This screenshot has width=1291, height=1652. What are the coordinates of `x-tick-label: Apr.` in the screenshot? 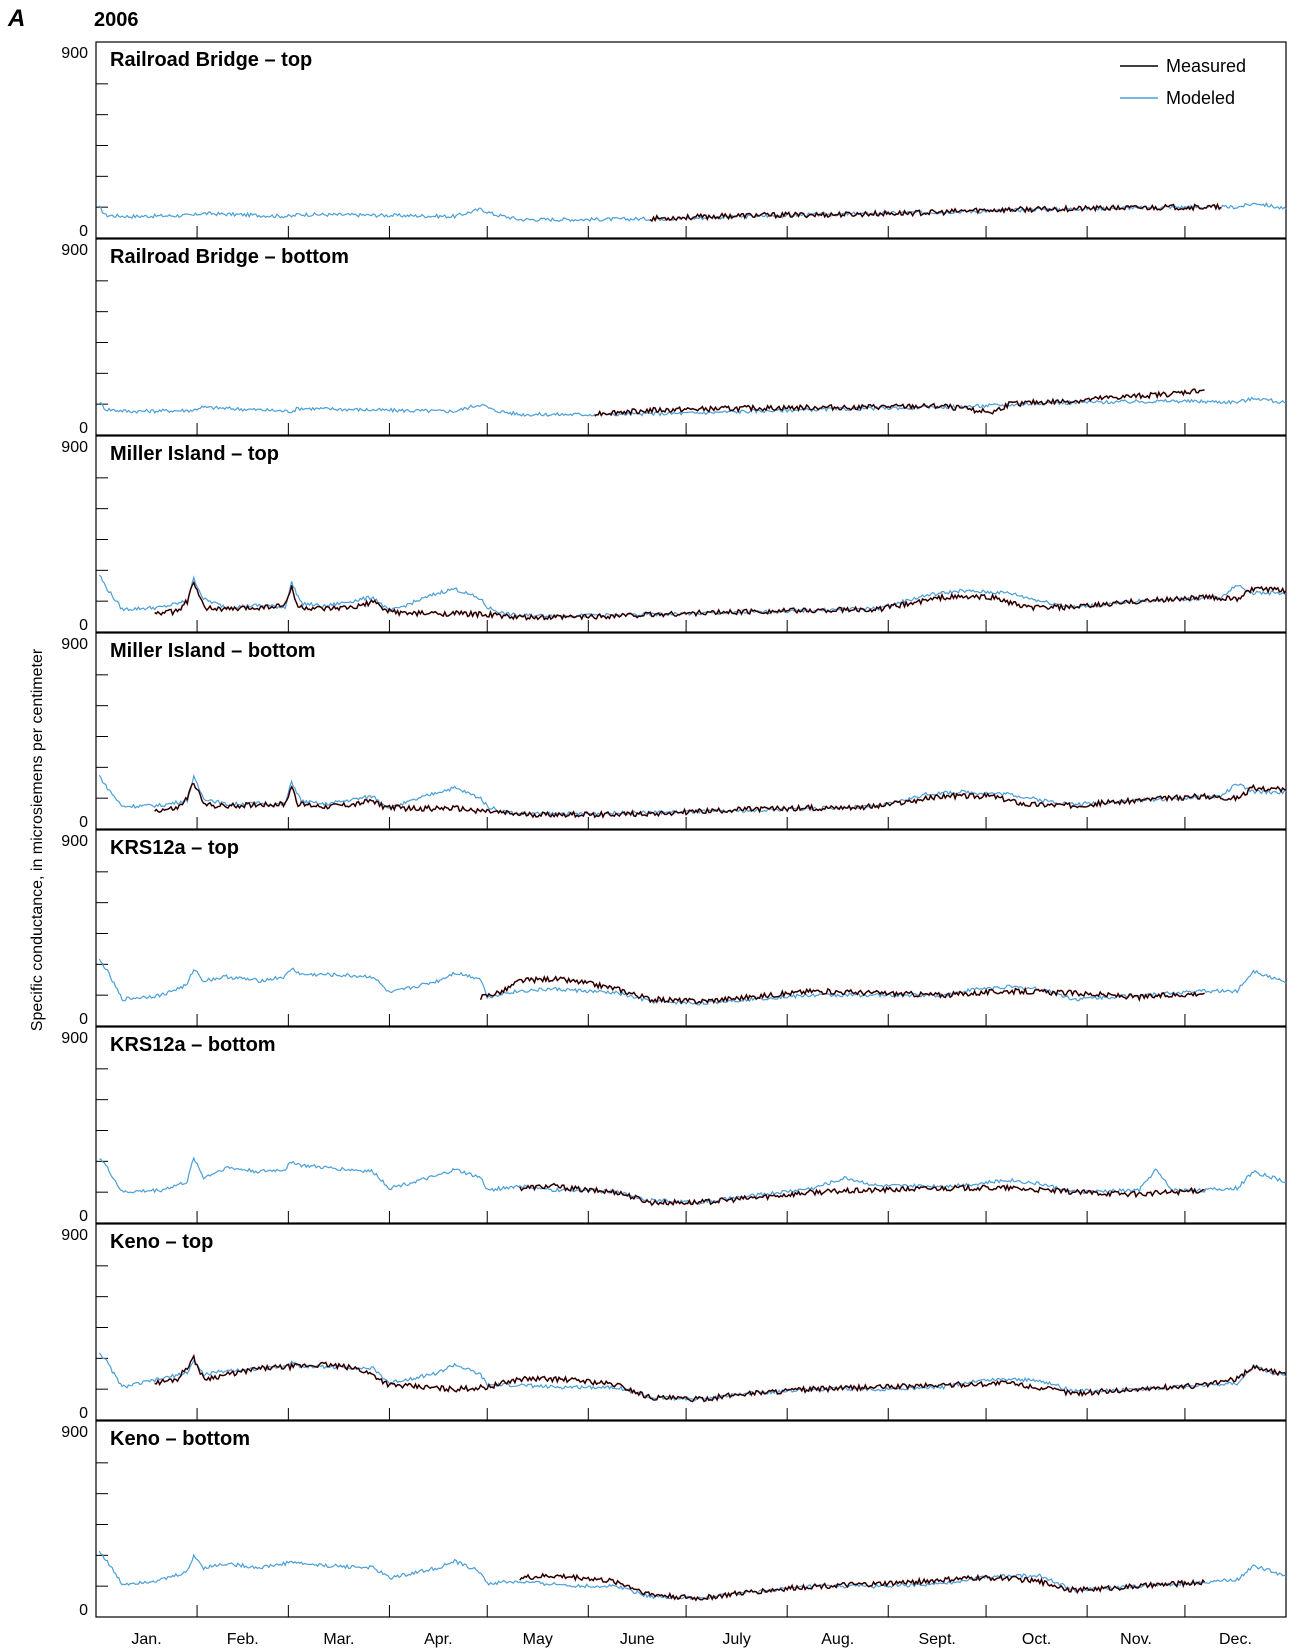 It's located at (438, 1639).